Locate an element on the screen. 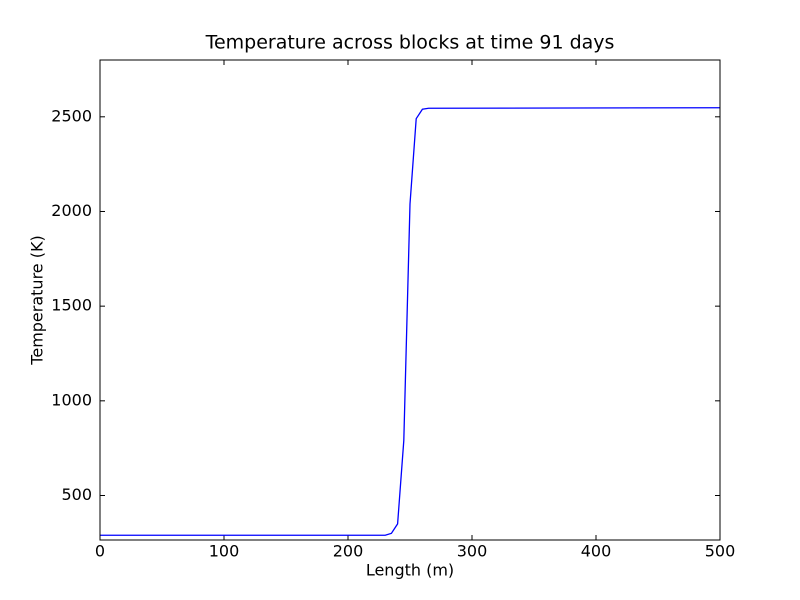  y-tick-label: 1000 is located at coordinates (71, 399).